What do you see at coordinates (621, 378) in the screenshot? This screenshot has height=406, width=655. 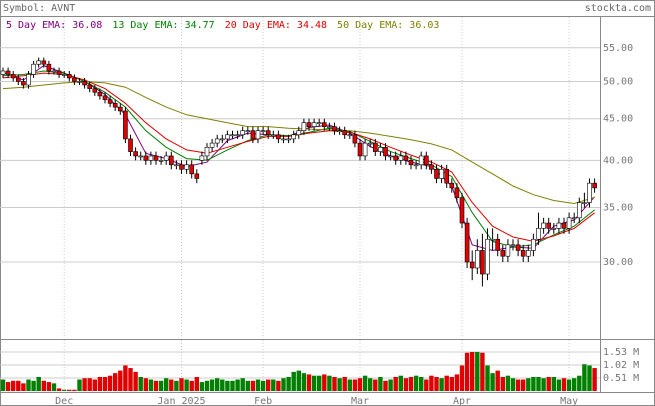 I see `volume-tick-label: 0.51 M` at bounding box center [621, 378].